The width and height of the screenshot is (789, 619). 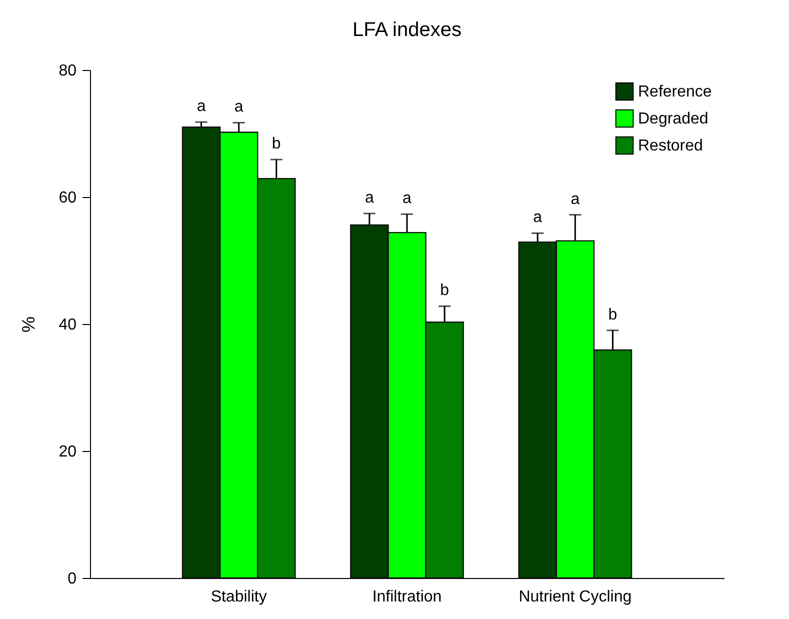 I want to click on chart-title: LFA indexes, so click(x=407, y=30).